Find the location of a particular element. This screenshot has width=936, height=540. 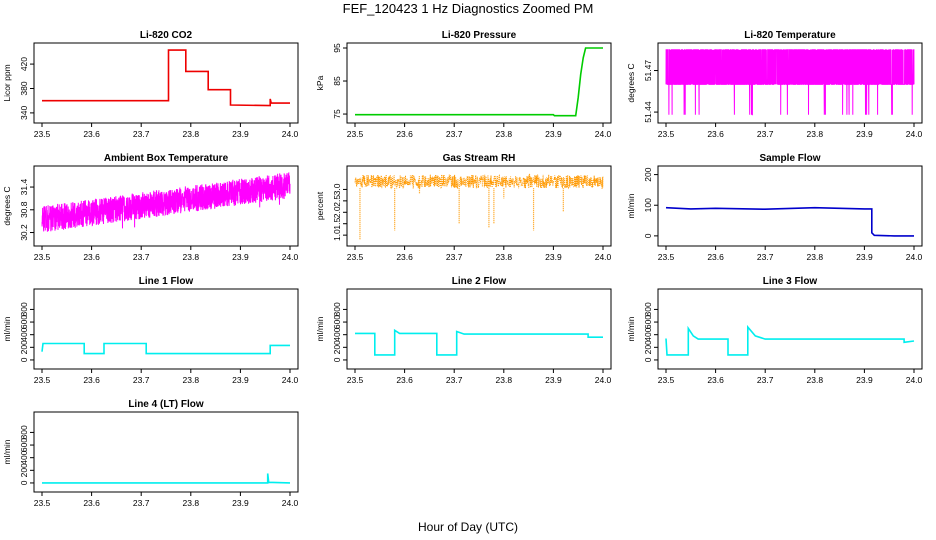

licor-temp-xtick-label: 23.7 is located at coordinates (765, 134).